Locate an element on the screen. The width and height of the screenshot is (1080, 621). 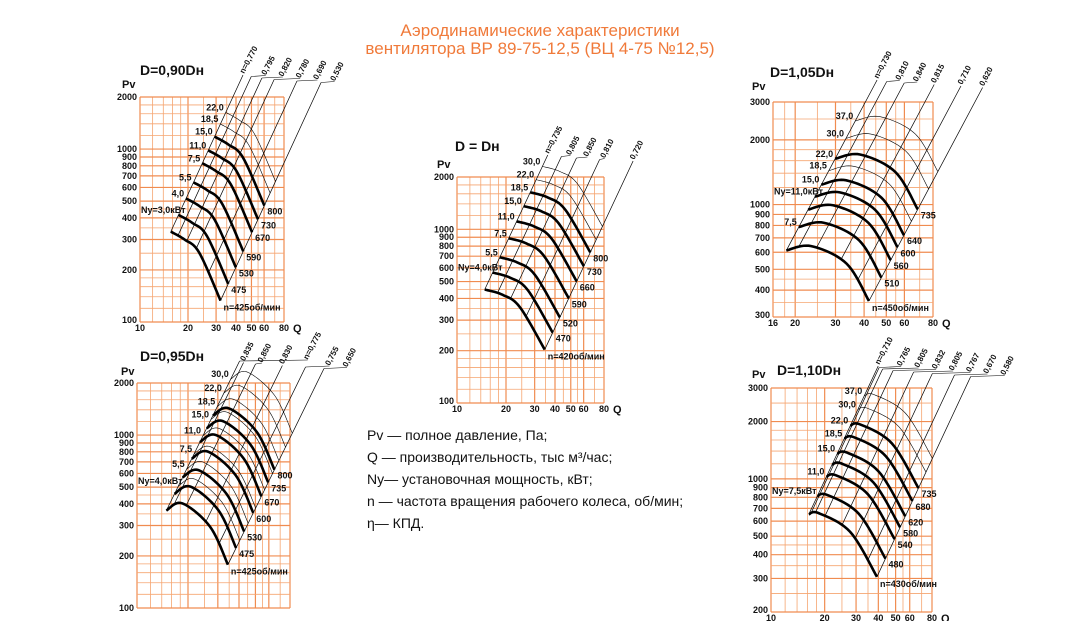
speed-label: 800 is located at coordinates (274, 212).